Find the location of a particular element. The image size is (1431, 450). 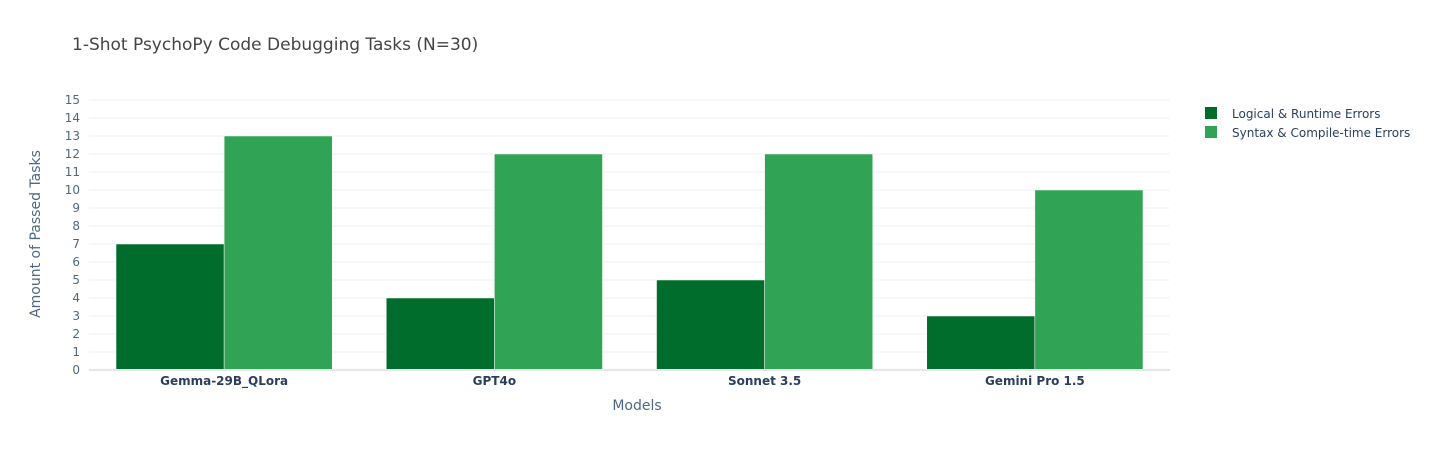

y-tick-label: 1 is located at coordinates (76, 352).